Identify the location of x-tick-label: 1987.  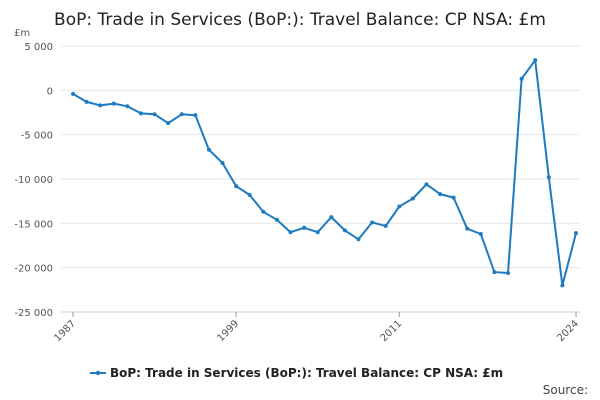
(65, 331).